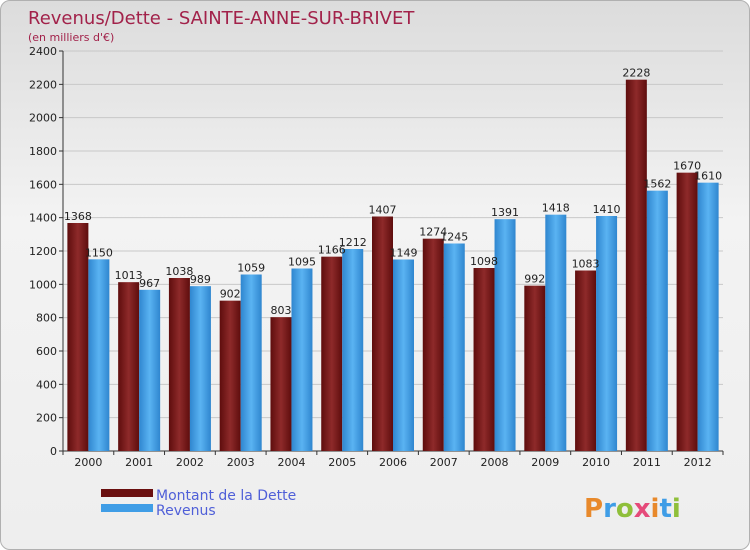  What do you see at coordinates (127, 493) in the screenshot?
I see `legend-swatch-debt` at bounding box center [127, 493].